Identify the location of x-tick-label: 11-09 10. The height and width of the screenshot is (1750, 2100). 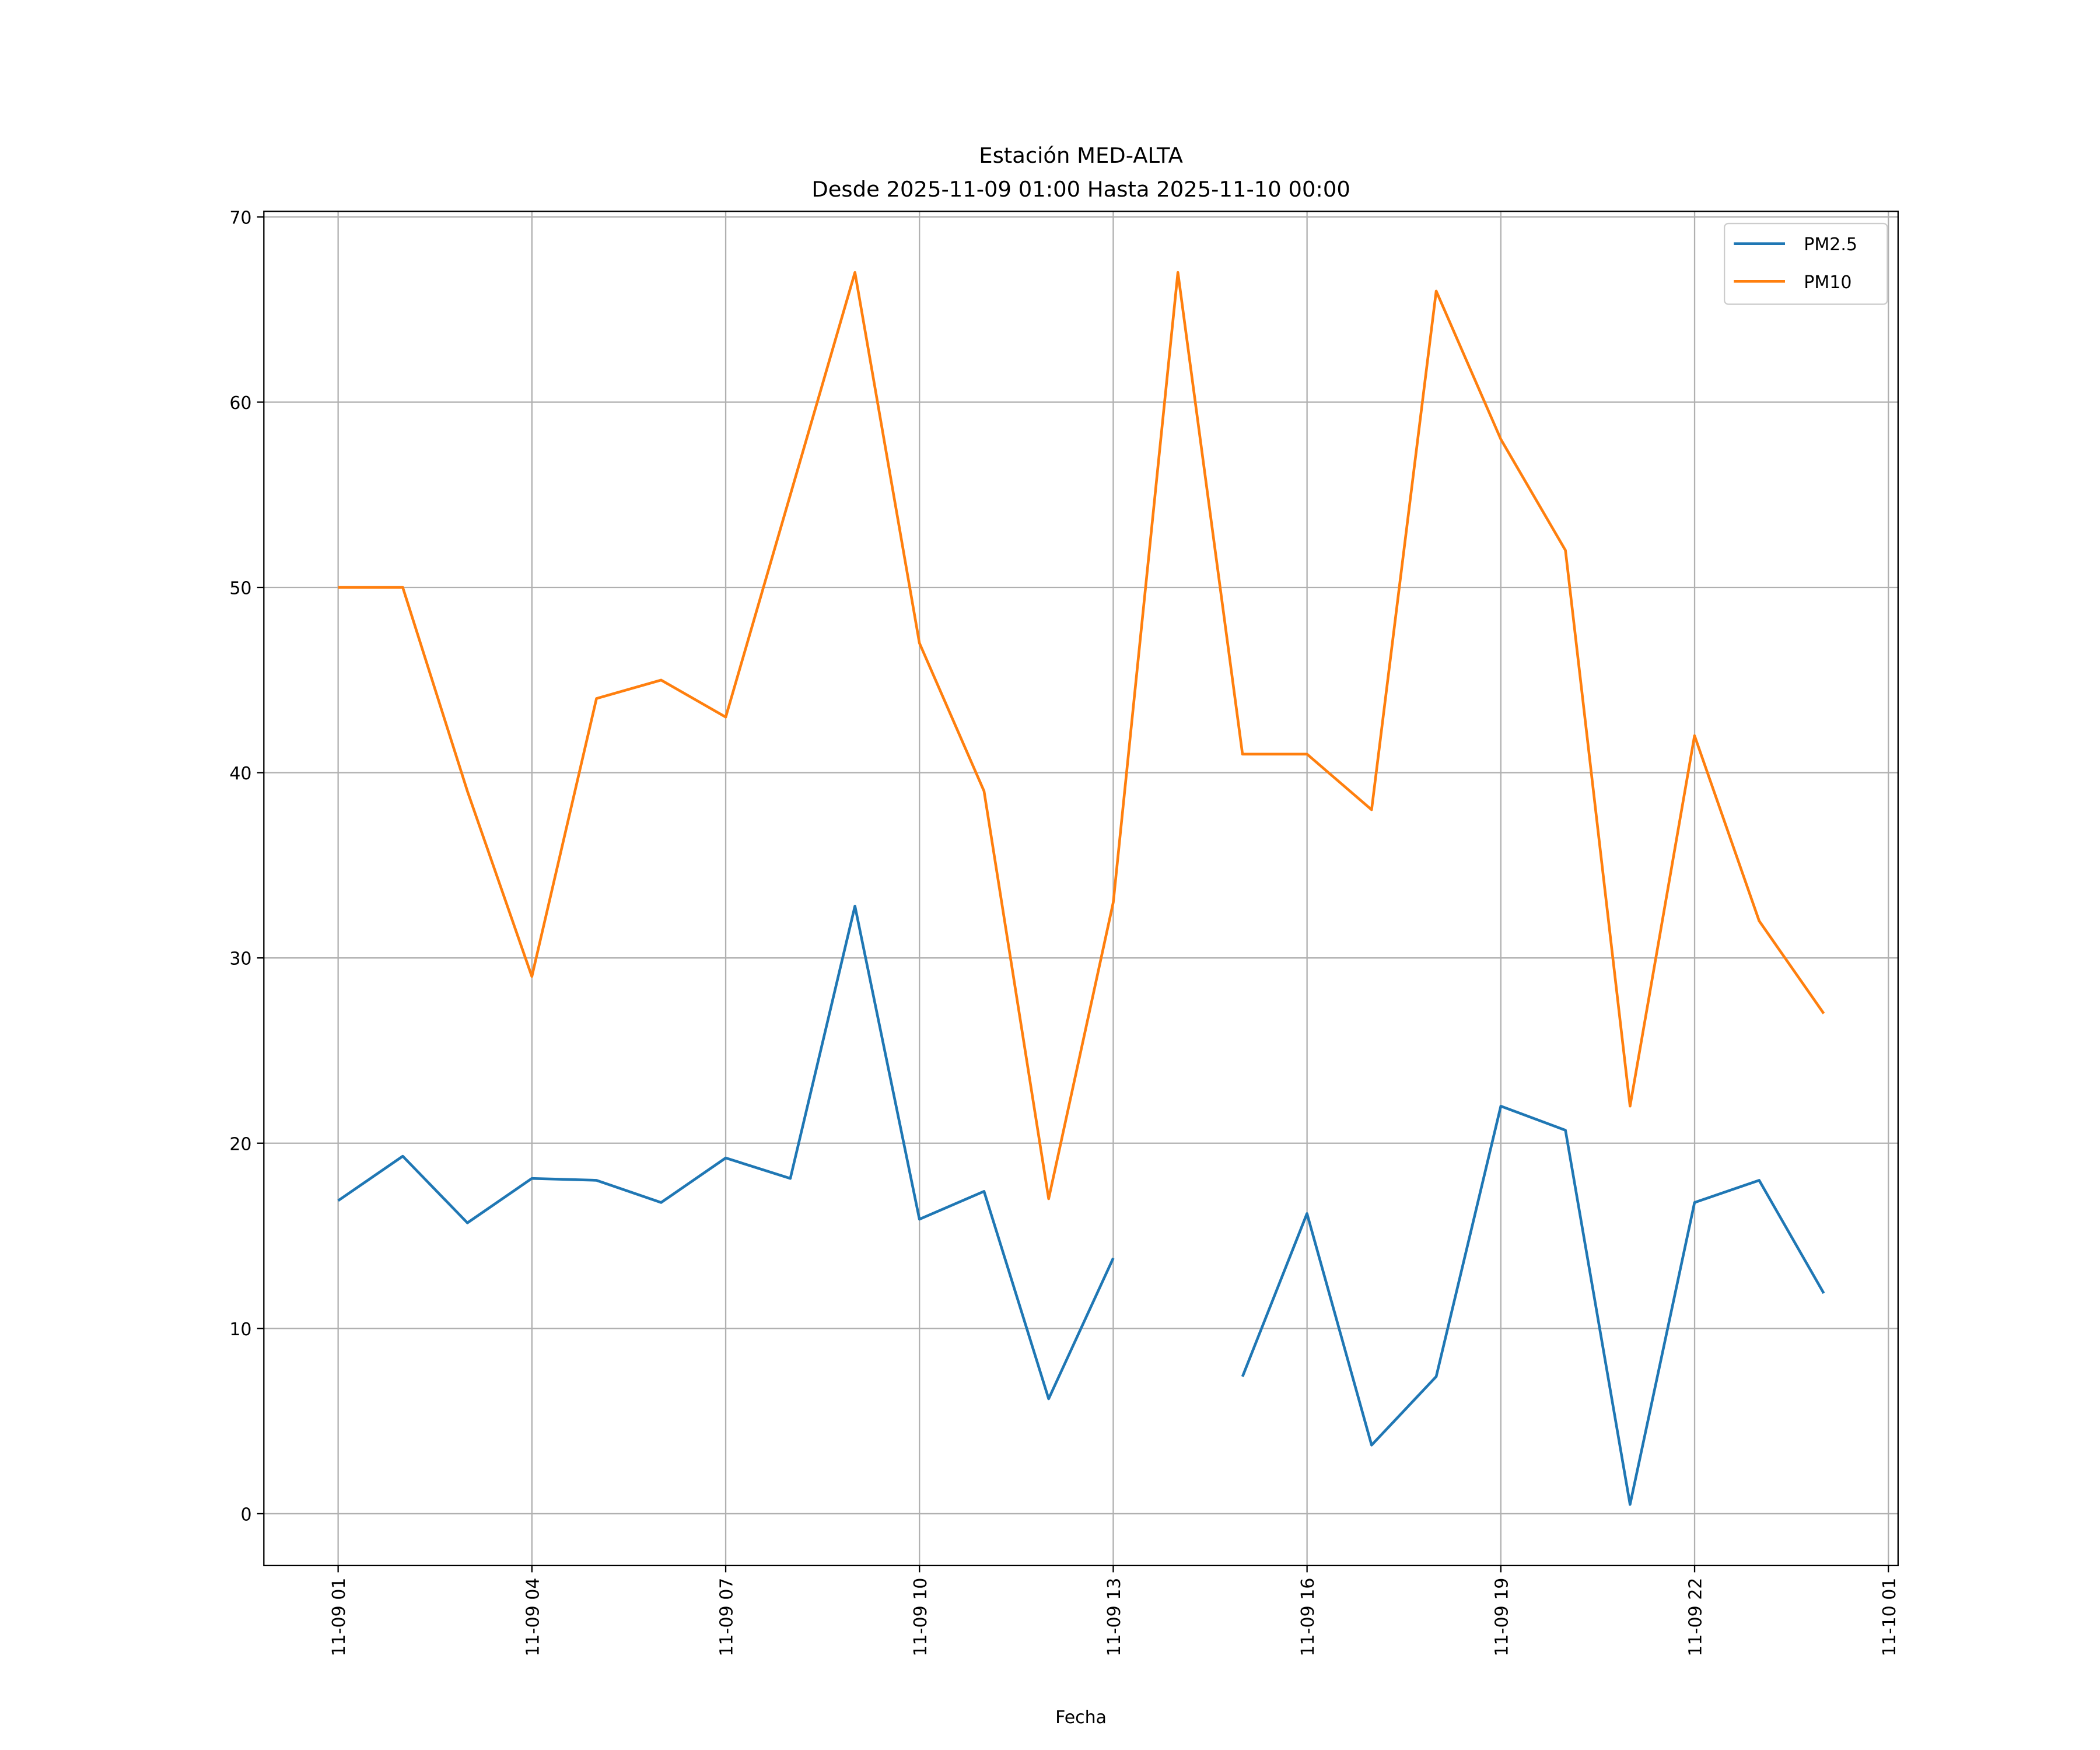
(921, 1617).